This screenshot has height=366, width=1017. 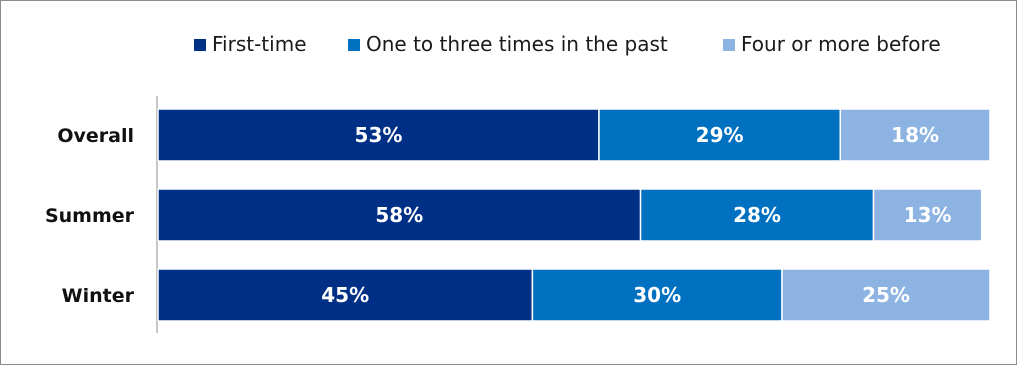 What do you see at coordinates (729, 45) in the screenshot?
I see `legend-swatch-four-or-more-before` at bounding box center [729, 45].